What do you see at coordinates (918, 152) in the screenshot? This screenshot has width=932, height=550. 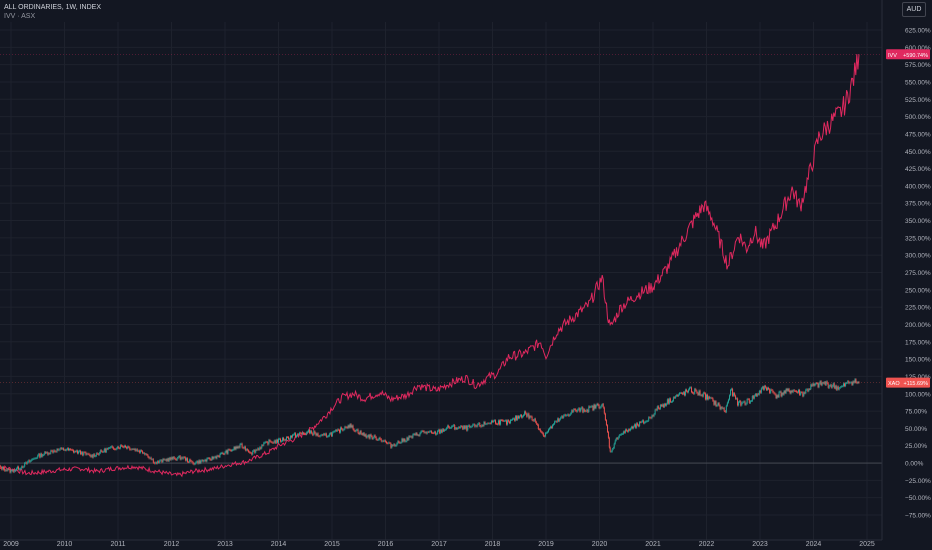 I see `y-tick-label: 450.00%` at bounding box center [918, 152].